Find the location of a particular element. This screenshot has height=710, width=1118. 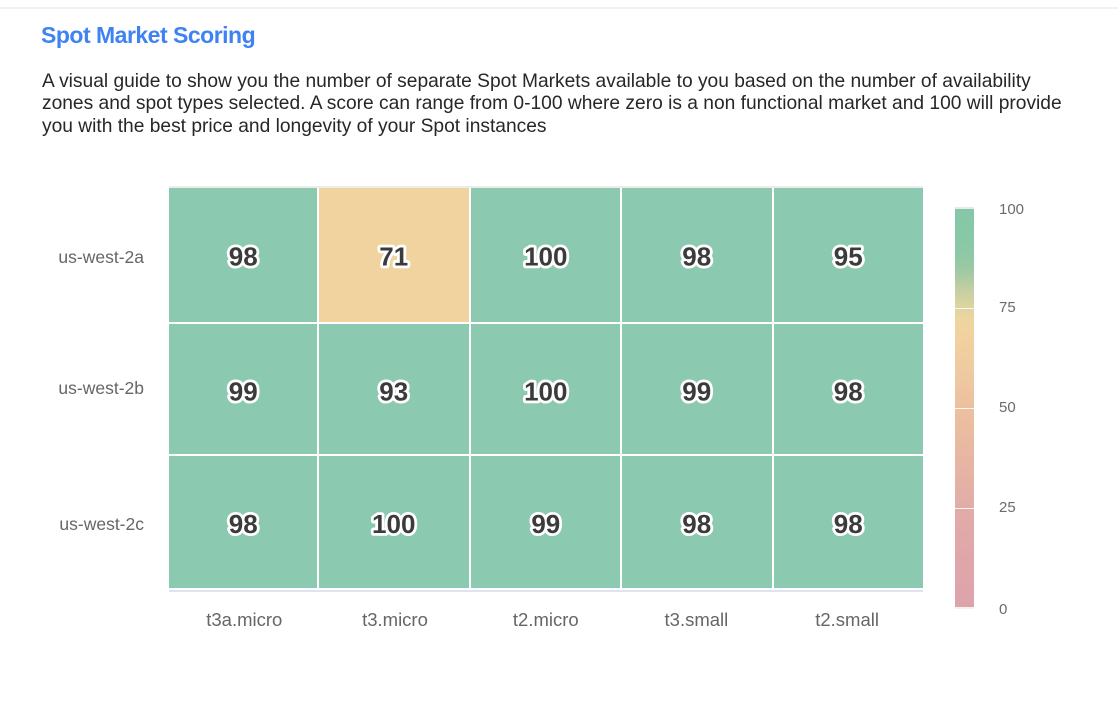

svg-text: 71 is located at coordinates (394, 257).